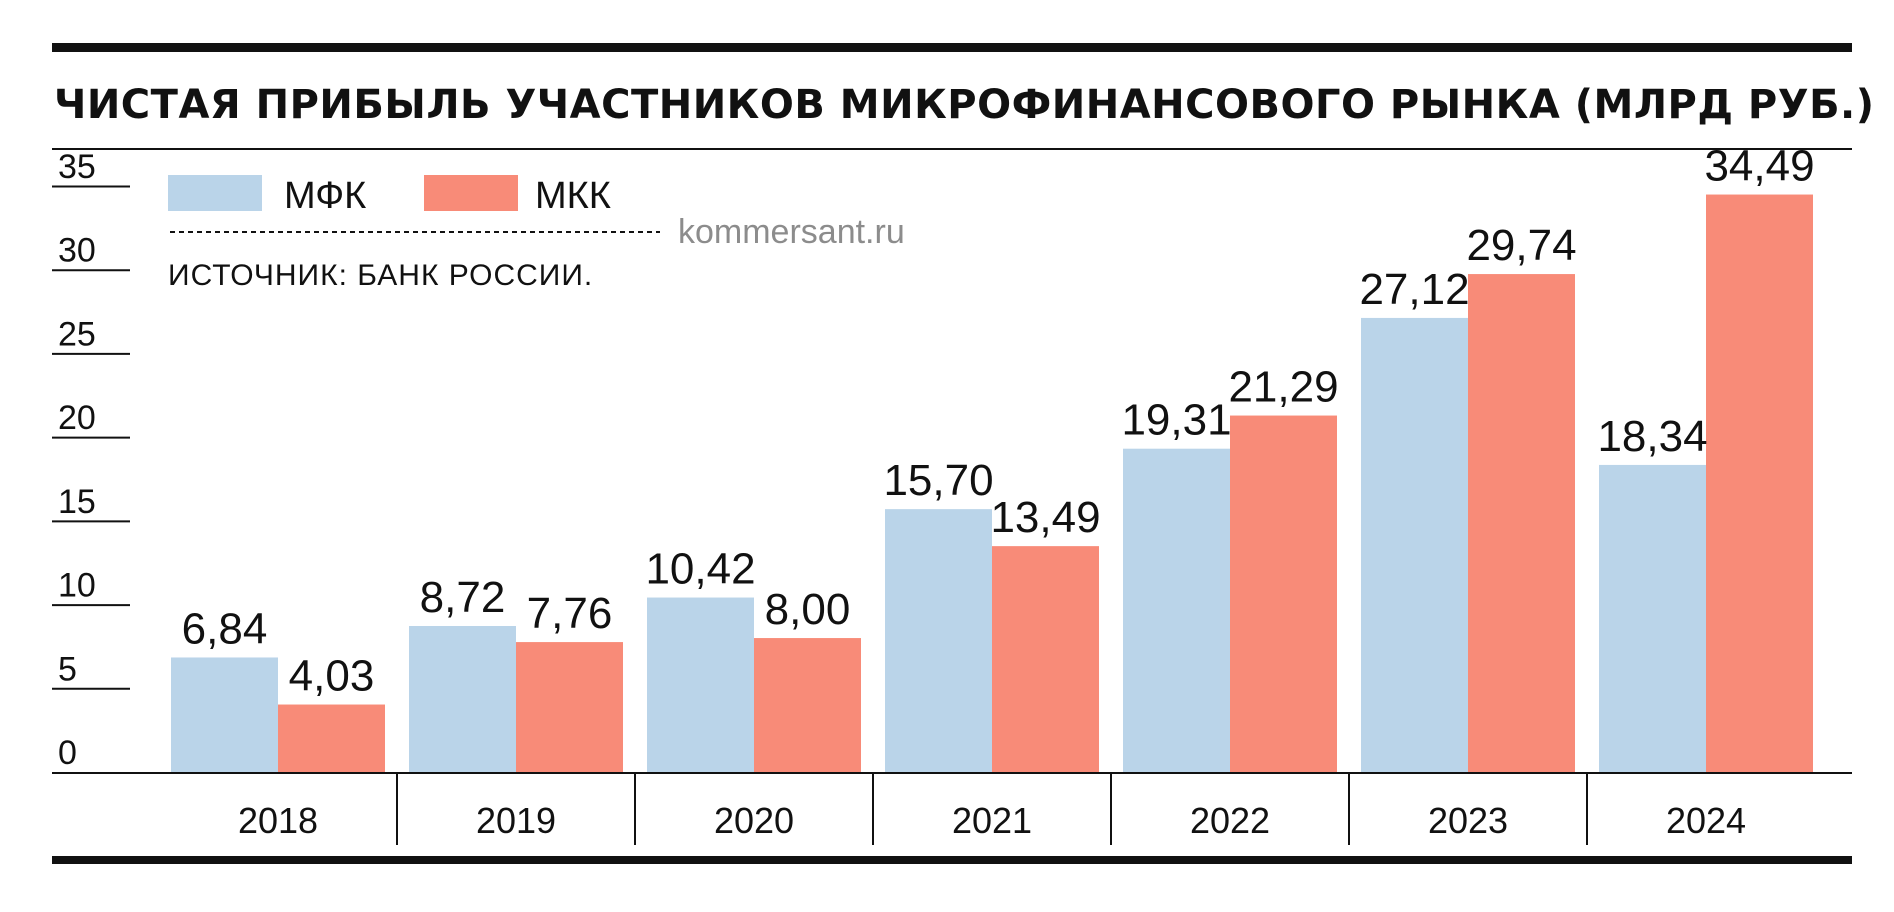 This screenshot has width=1894, height=912. What do you see at coordinates (325, 196) in the screenshot?
I see `legend-label-mfk: МФК` at bounding box center [325, 196].